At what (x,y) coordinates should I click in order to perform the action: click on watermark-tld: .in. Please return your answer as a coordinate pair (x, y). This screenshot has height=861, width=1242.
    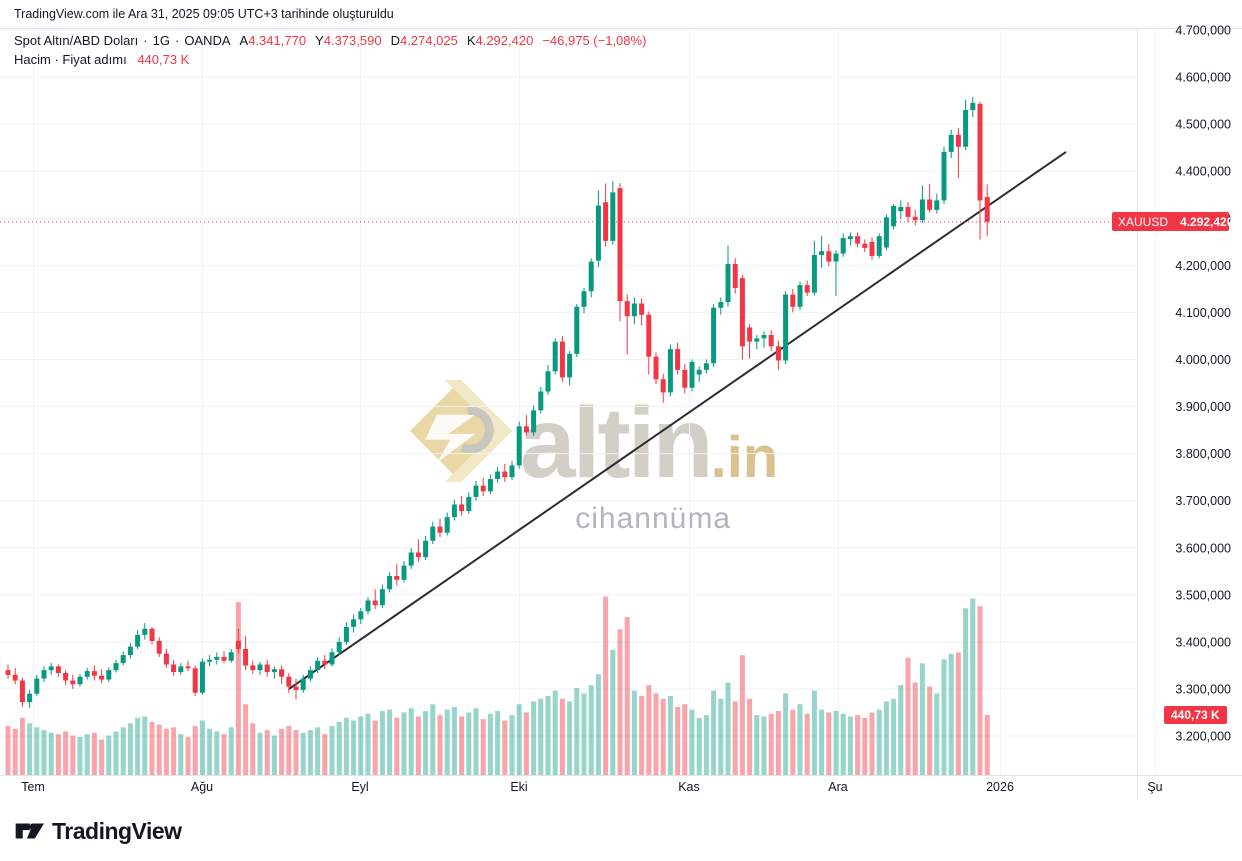
    Looking at the image, I should click on (744, 457).